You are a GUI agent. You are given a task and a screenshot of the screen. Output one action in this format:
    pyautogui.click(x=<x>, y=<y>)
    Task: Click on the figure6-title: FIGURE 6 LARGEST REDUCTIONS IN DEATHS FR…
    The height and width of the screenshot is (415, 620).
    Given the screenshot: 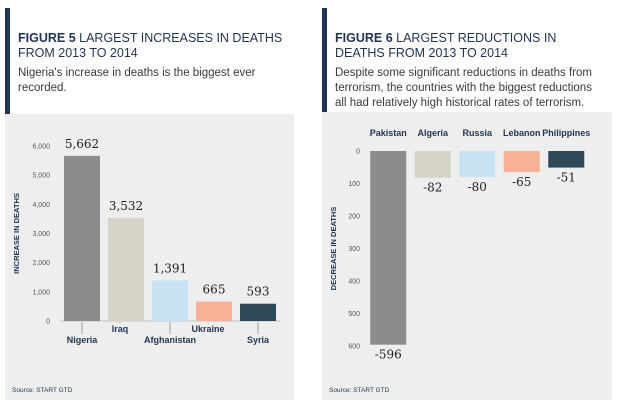 What is the action you would take?
    pyautogui.click(x=469, y=46)
    